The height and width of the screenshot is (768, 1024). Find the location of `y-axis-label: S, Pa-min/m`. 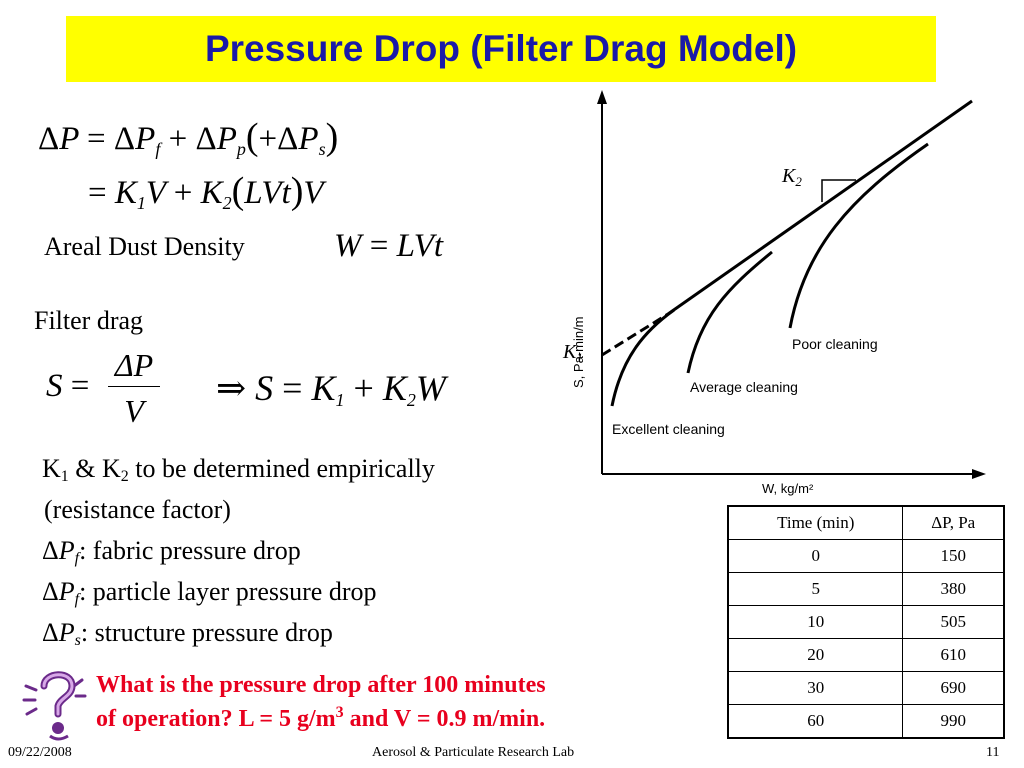

y-axis-label: S, Pa-min/m is located at coordinates (578, 352).